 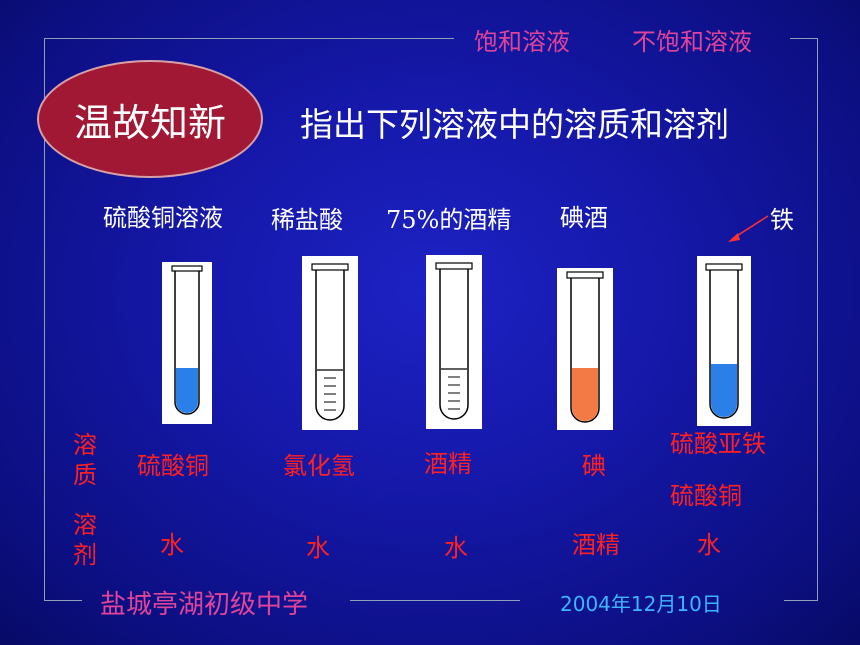 I want to click on frame-top-left-line, so click(x=249, y=38).